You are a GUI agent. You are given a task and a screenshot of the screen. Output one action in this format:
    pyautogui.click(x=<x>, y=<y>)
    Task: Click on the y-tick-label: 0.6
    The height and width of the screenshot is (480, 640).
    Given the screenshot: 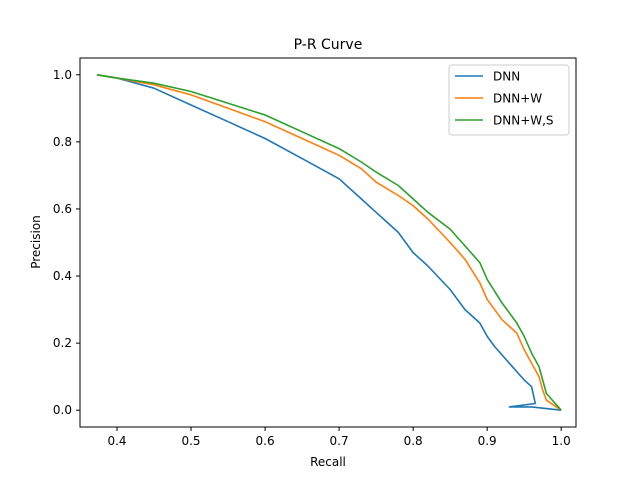 What is the action you would take?
    pyautogui.click(x=62, y=209)
    